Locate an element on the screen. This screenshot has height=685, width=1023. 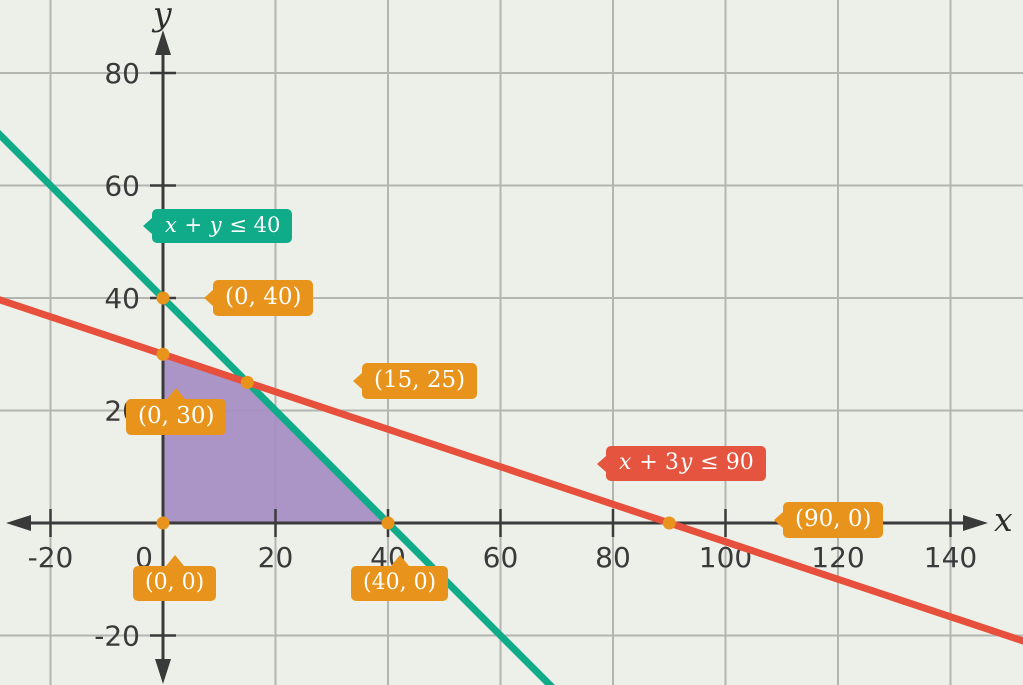
constraint-1-label: x + y ≤ 40 is located at coordinates (222, 226).